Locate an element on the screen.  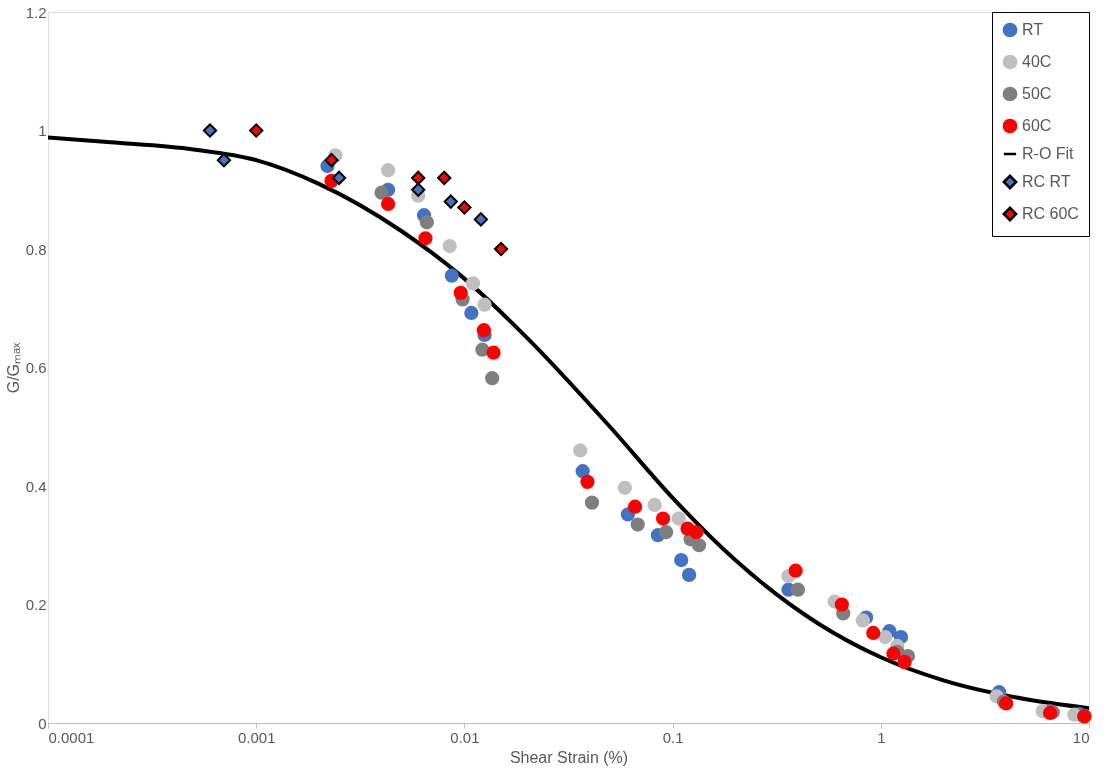
y-tick-label: 1.2 is located at coordinates (36, 12).